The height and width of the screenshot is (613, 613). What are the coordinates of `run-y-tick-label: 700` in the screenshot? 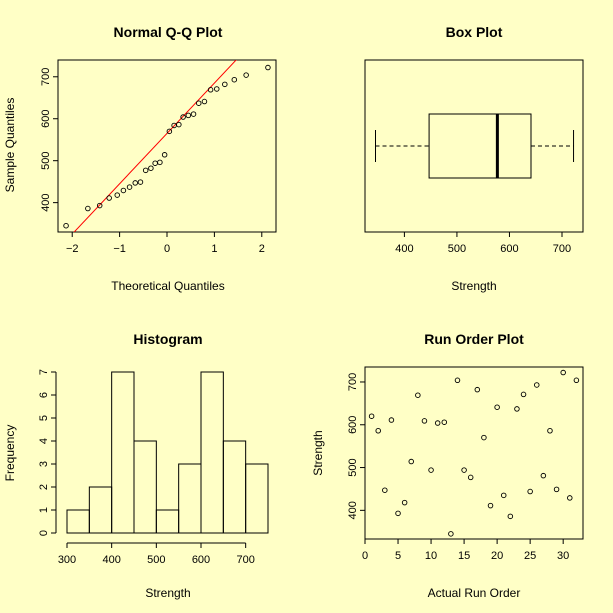 It's located at (353, 382).